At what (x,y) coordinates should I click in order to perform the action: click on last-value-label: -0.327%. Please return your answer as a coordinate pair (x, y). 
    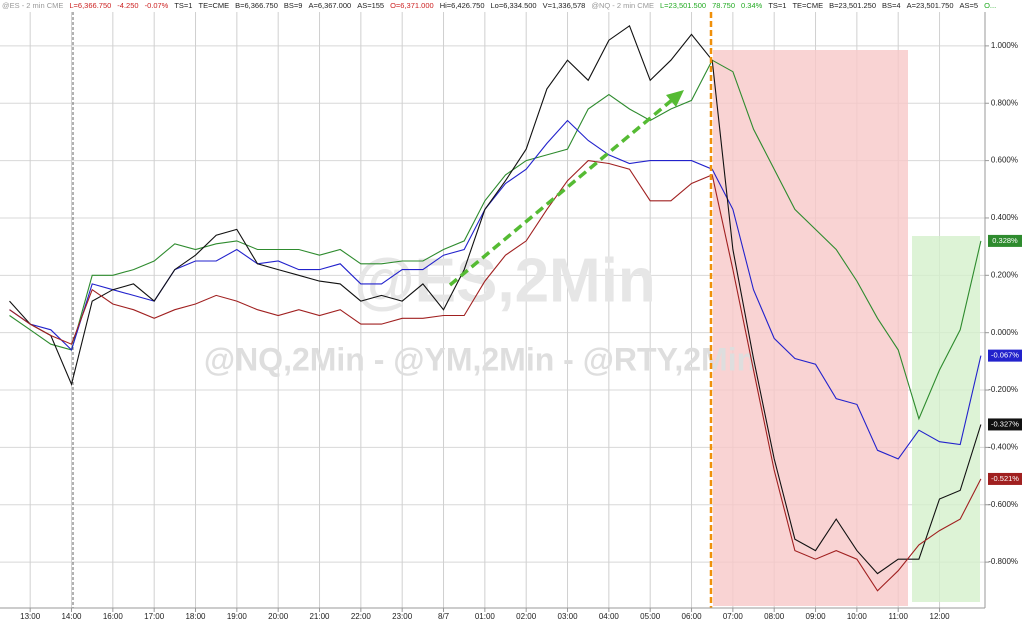
    Looking at the image, I should click on (1005, 423).